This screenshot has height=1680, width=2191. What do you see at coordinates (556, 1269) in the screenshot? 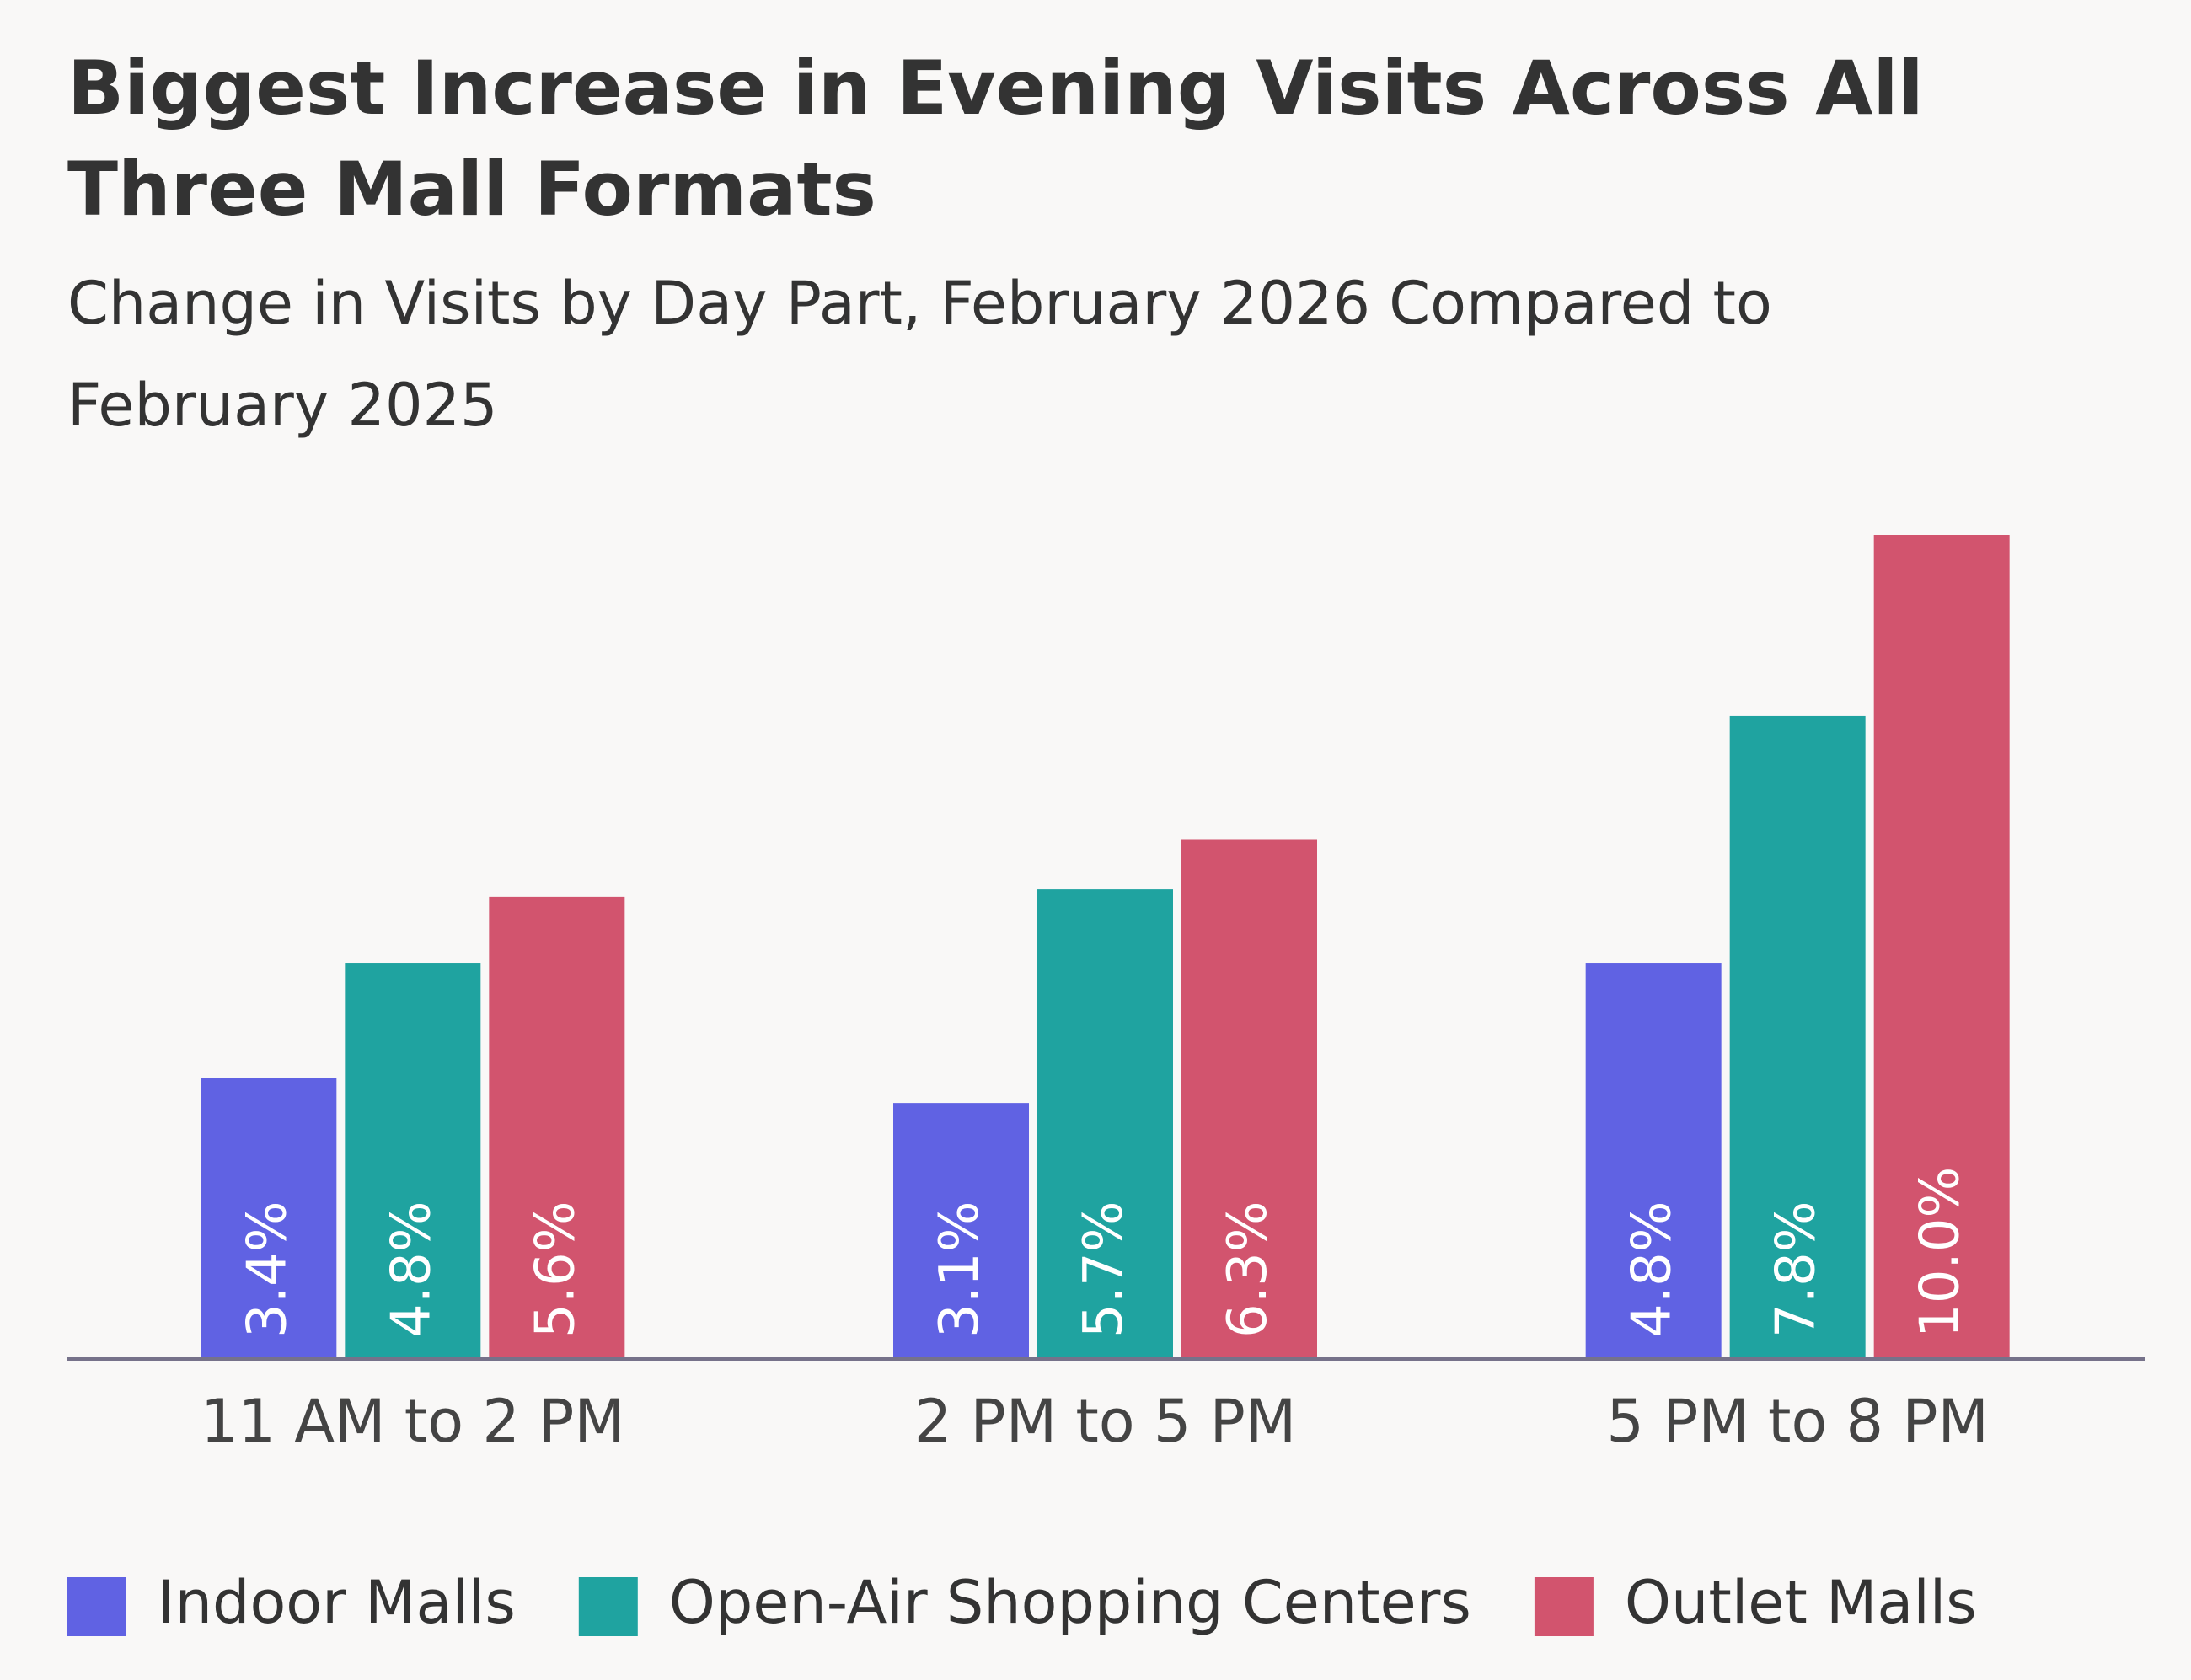
I see `value-label: 5.6%` at bounding box center [556, 1269].